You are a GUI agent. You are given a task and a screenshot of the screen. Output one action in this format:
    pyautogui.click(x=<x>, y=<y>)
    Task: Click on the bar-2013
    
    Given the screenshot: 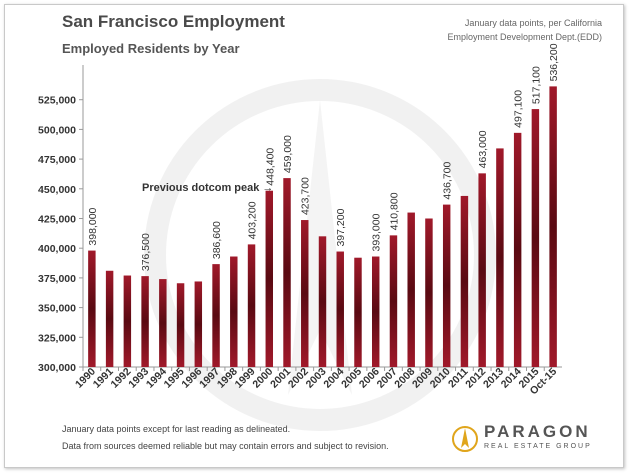 What is the action you would take?
    pyautogui.click(x=500, y=257)
    